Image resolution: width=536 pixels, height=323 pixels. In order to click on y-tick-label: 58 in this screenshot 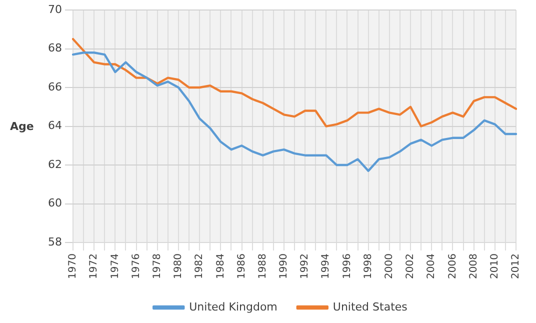, I will do `click(55, 241)`.